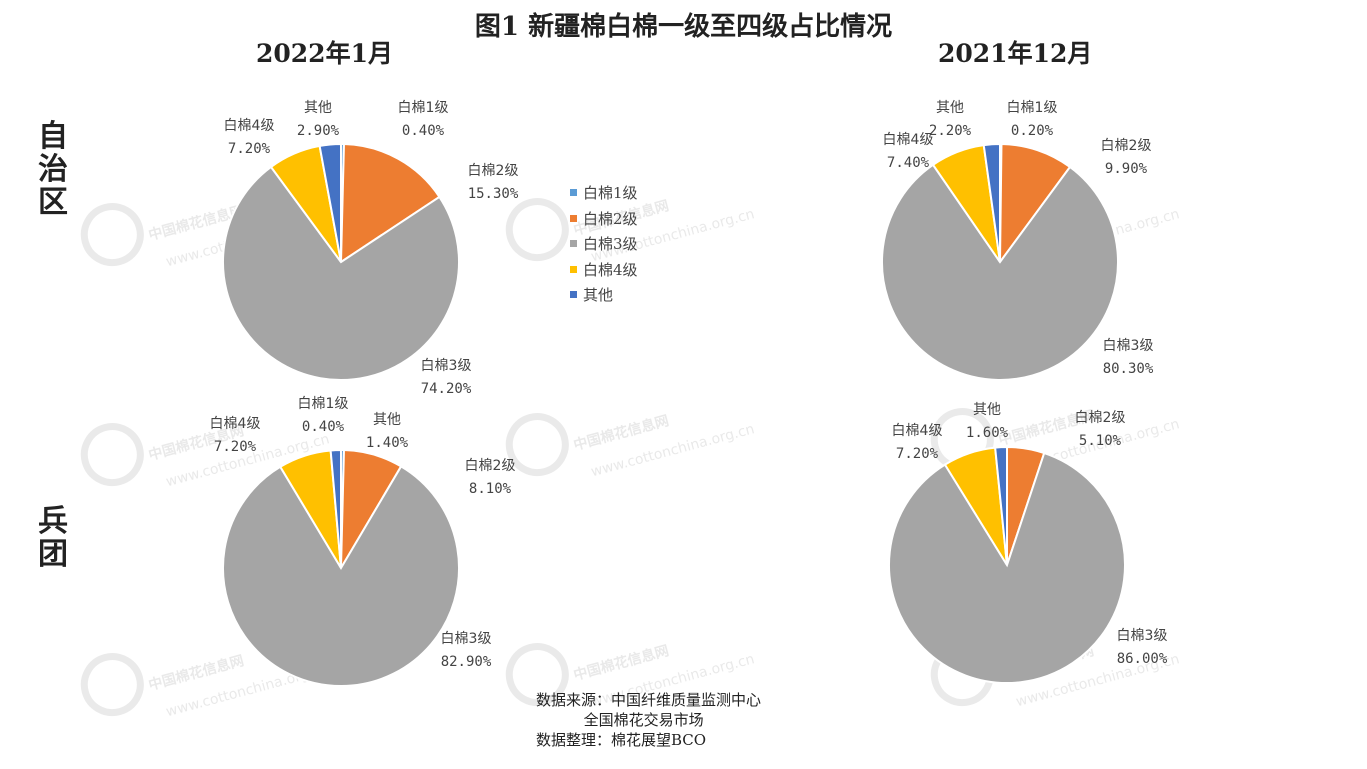 Image resolution: width=1367 pixels, height=769 pixels. Describe the element at coordinates (1142, 659) in the screenshot. I see `slice-value-label: 86.00%` at that location.